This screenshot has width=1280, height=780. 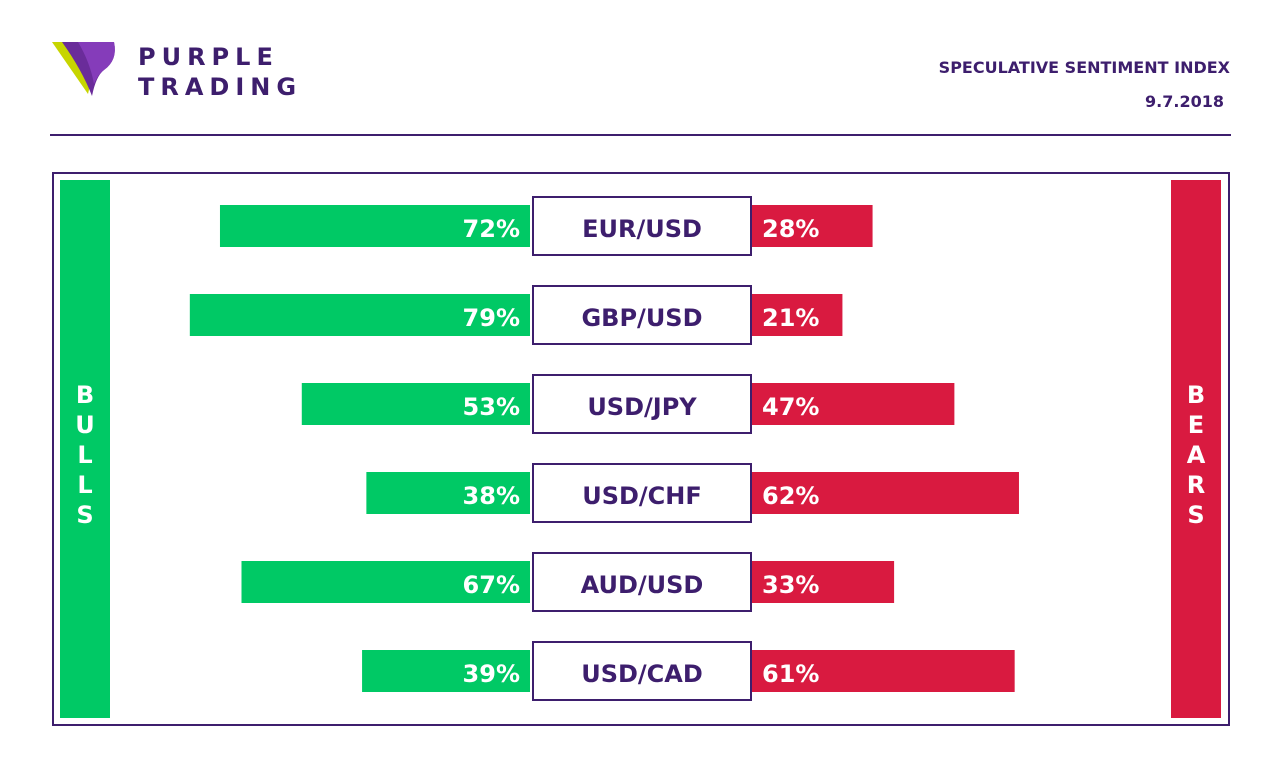 What do you see at coordinates (491, 407) in the screenshot?
I see `bulls-value-label: 53%` at bounding box center [491, 407].